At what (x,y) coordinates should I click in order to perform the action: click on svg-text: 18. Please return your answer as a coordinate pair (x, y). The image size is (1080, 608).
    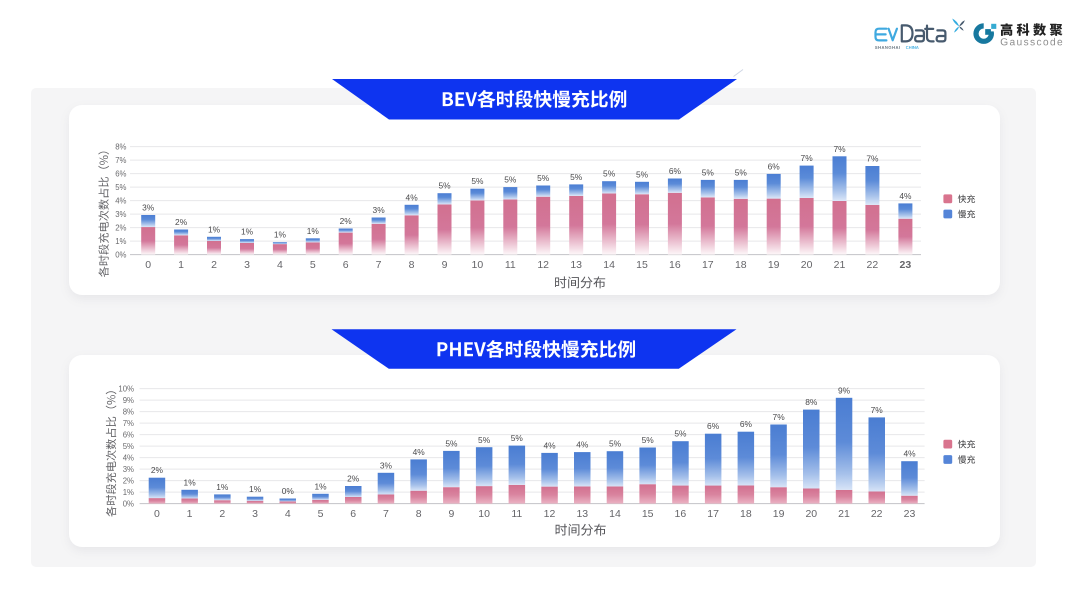
    Looking at the image, I should click on (741, 265).